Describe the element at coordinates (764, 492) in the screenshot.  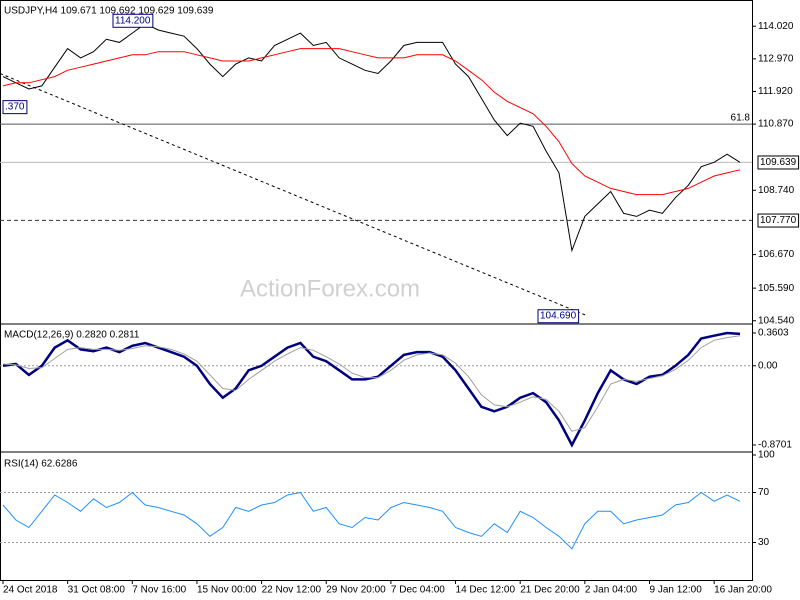
I see `y-tick-label: 70` at that location.